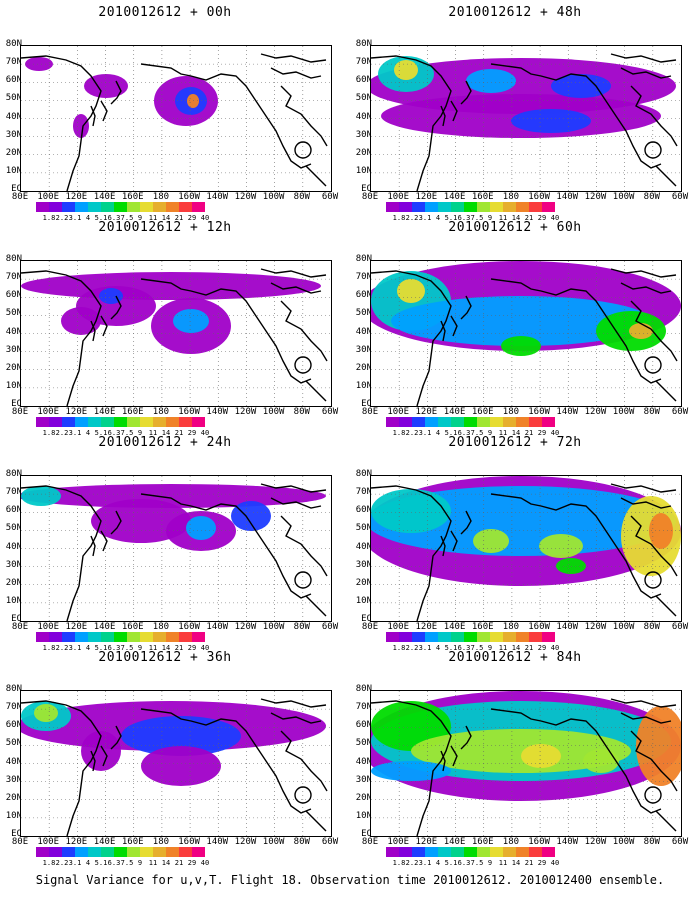 This screenshot has width=700, height=900. What do you see at coordinates (515, 227) in the screenshot?
I see `panel-title: 2010012612 + 60h` at bounding box center [515, 227].